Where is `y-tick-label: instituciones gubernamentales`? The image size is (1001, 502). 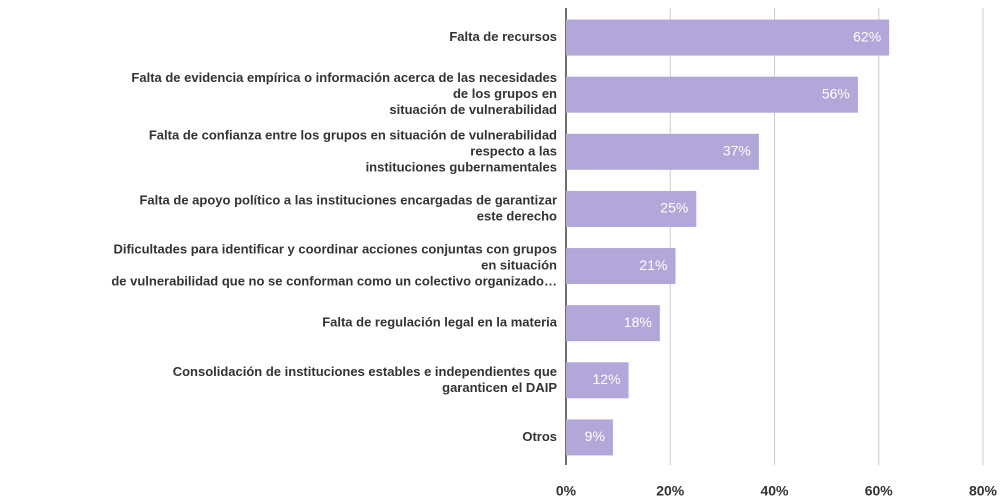 y-tick-label: instituciones gubernamentales is located at coordinates (461, 166).